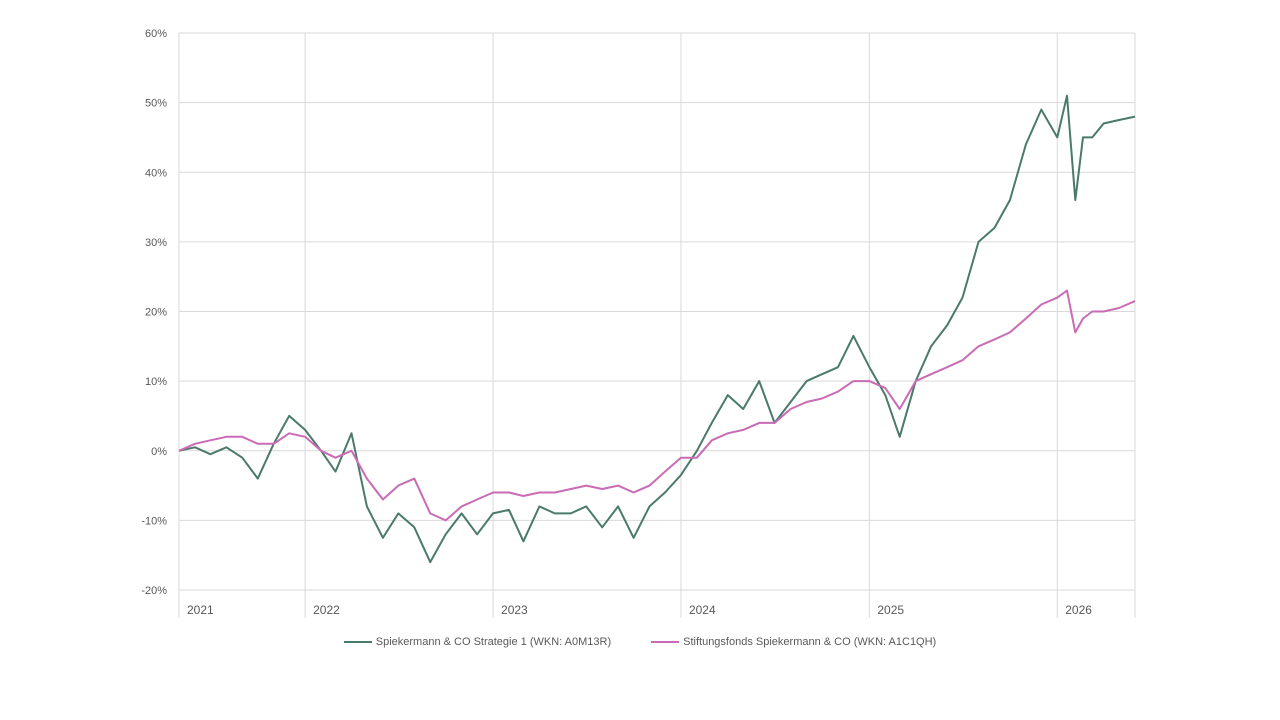 Image resolution: width=1280 pixels, height=720 pixels. I want to click on y-tick-label: 60%, so click(156, 34).